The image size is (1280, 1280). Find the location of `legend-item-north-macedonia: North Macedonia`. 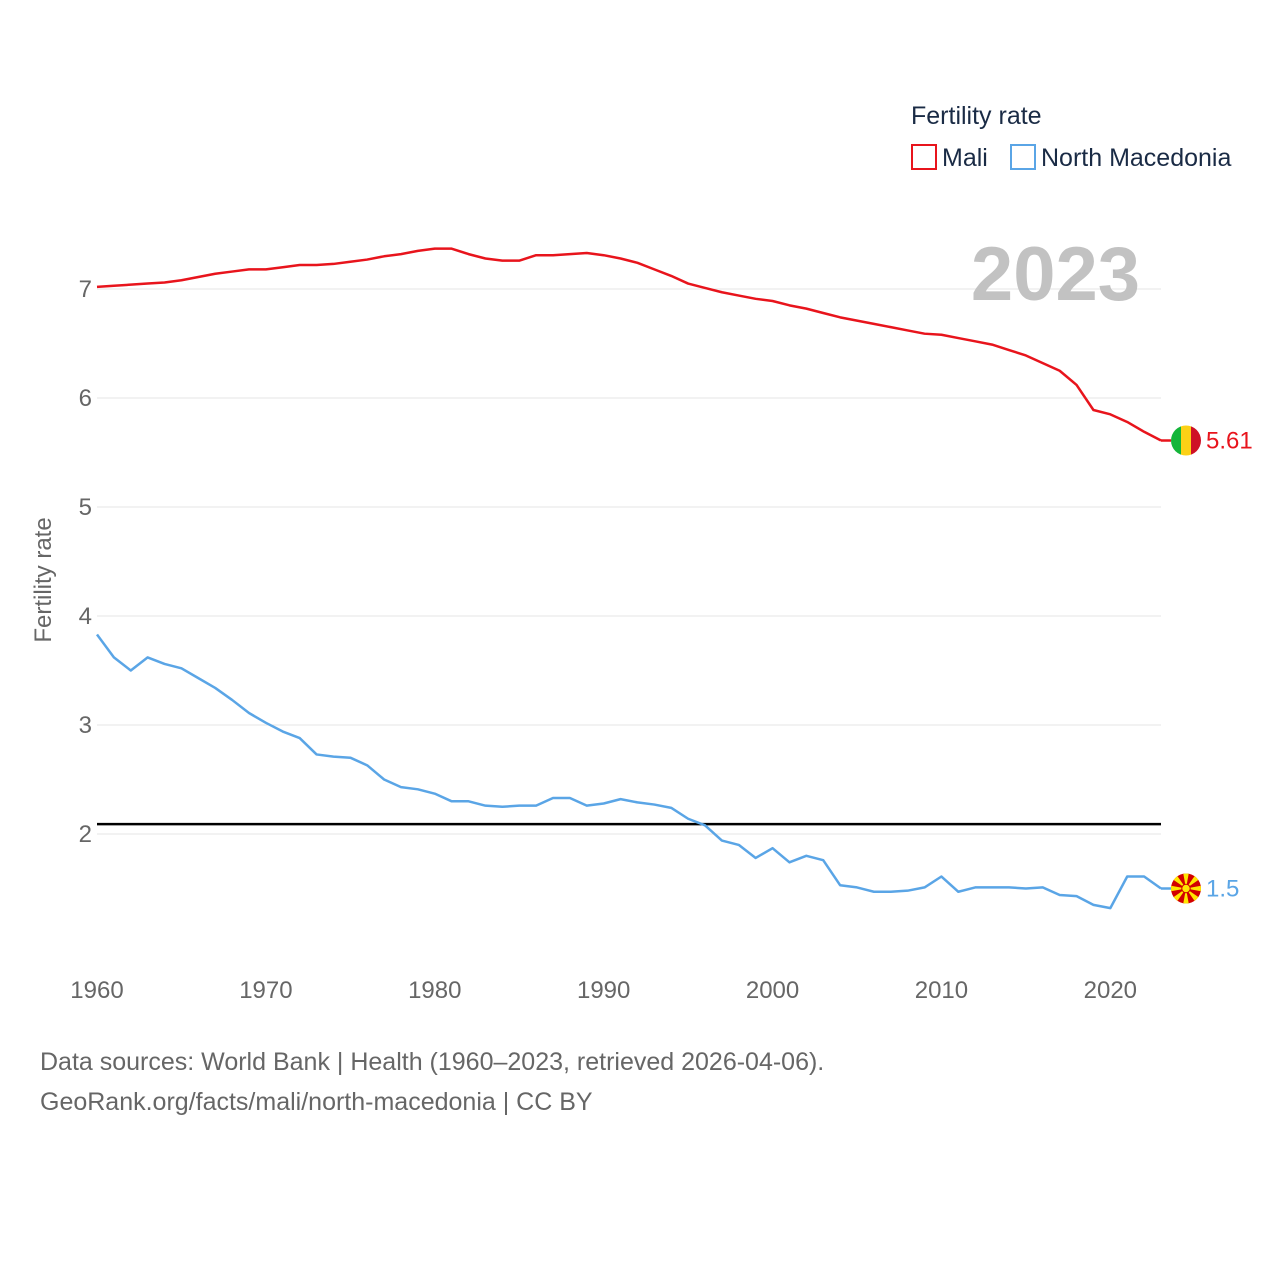

legend-item-north-macedonia: North Macedonia is located at coordinates (1120, 158).